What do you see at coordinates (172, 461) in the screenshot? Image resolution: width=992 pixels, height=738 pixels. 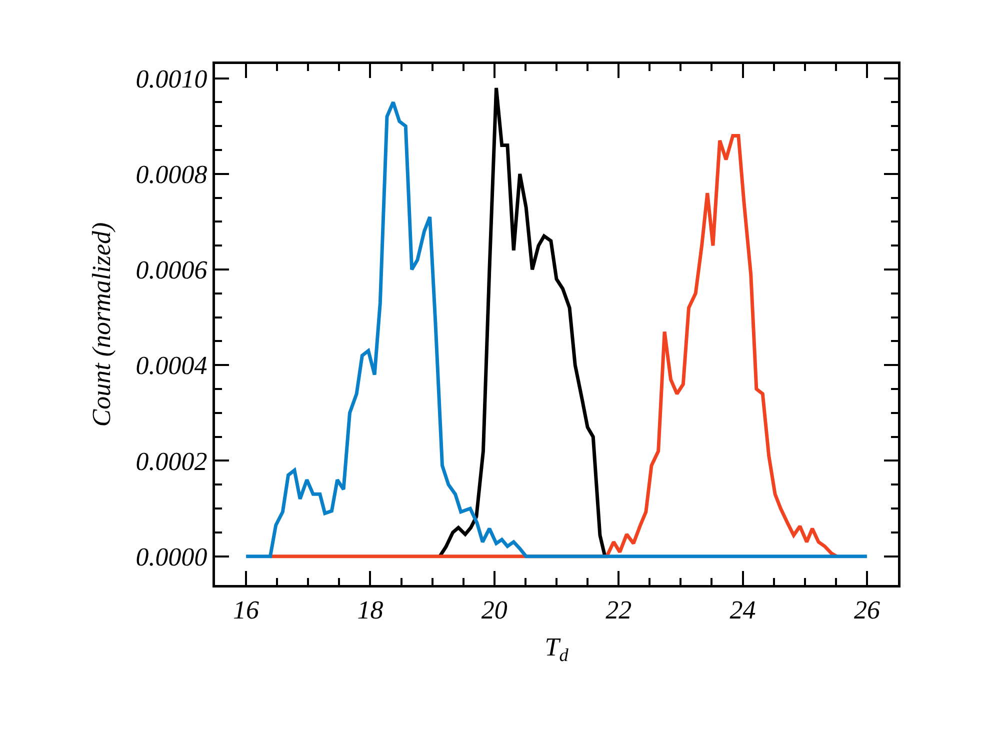 I see `y-tick-label: 0.0002` at bounding box center [172, 461].